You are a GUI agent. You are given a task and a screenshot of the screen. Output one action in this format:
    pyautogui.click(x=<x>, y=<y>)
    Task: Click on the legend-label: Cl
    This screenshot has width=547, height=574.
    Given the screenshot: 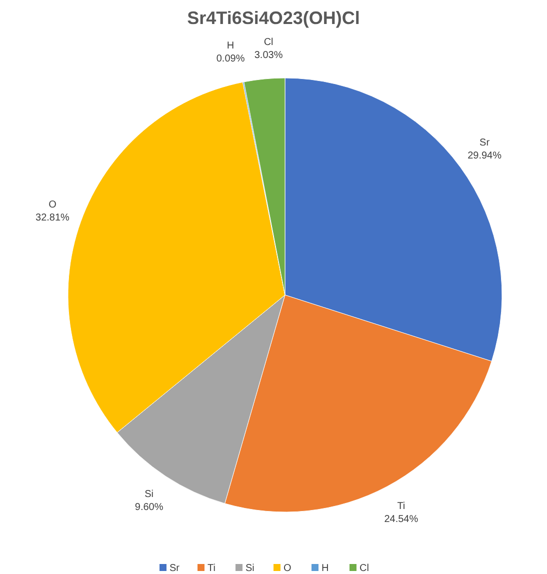 What is the action you would take?
    pyautogui.click(x=364, y=568)
    